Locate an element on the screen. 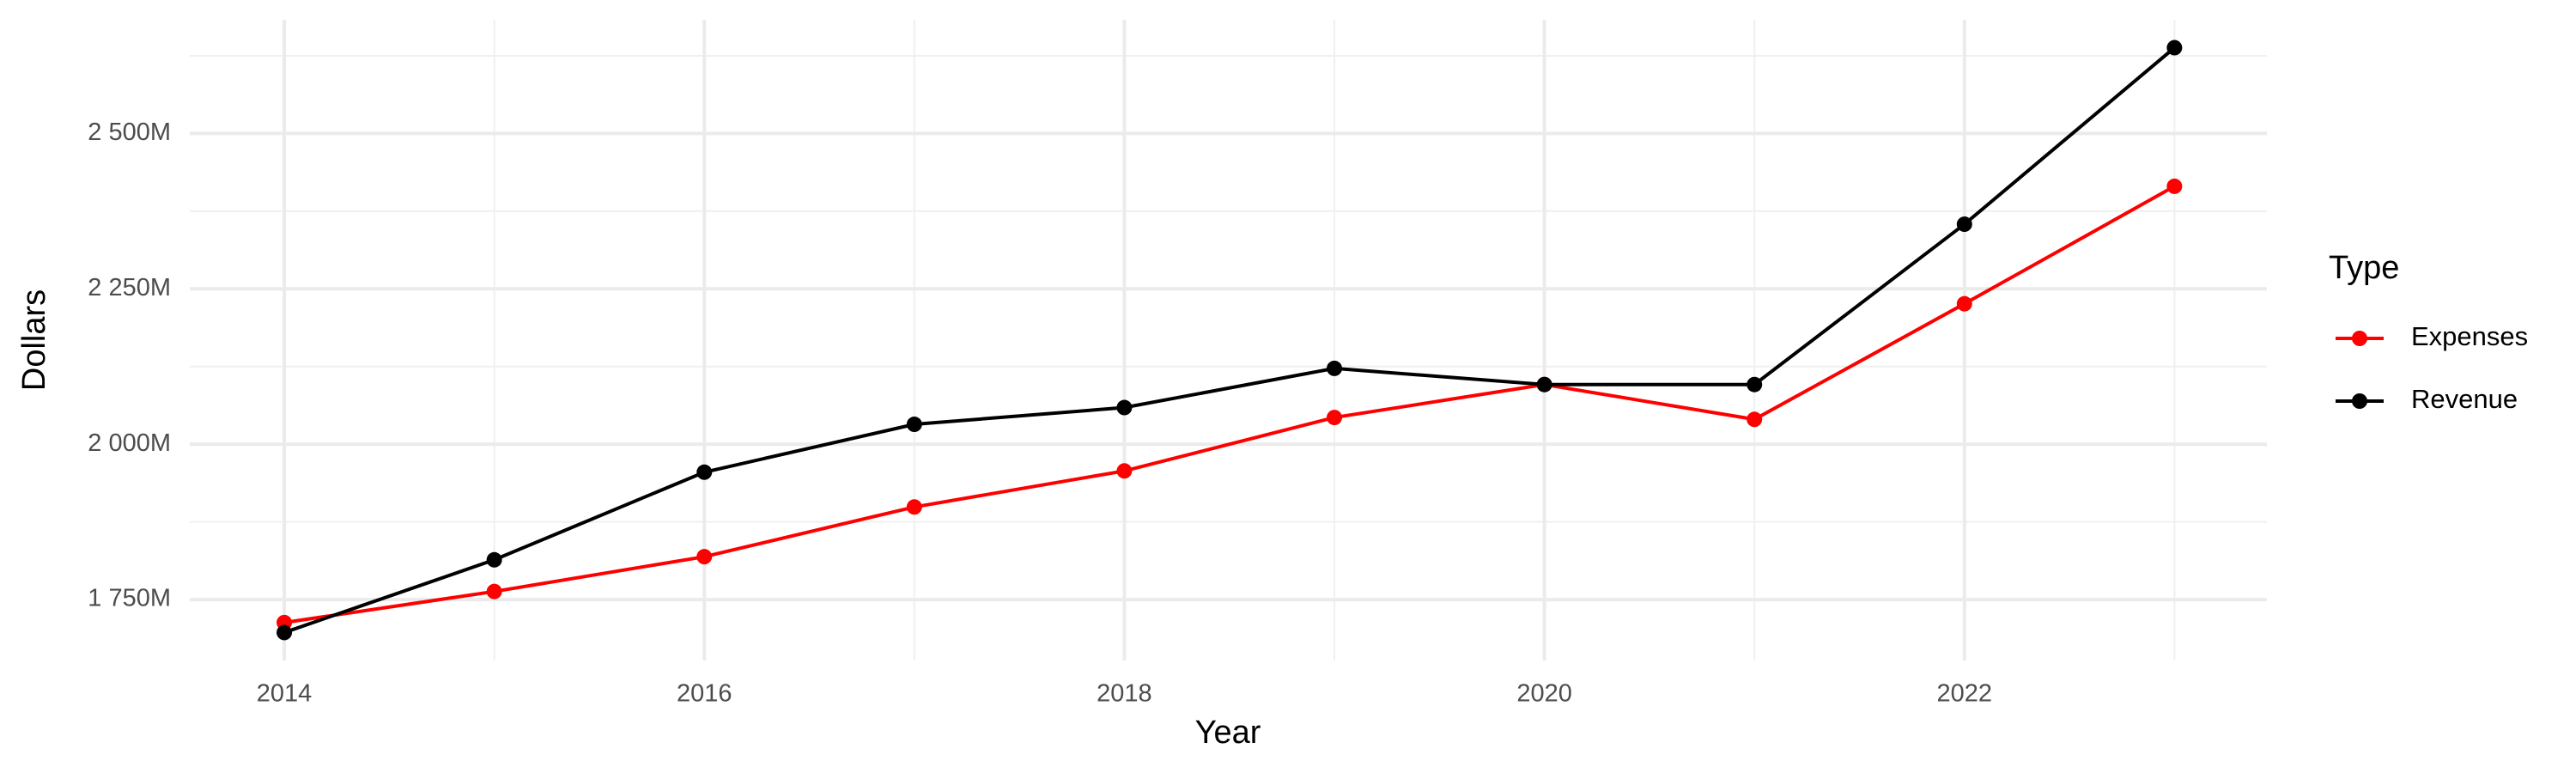 The width and height of the screenshot is (2576, 773). y-axis-title: Dollars is located at coordinates (34, 340).